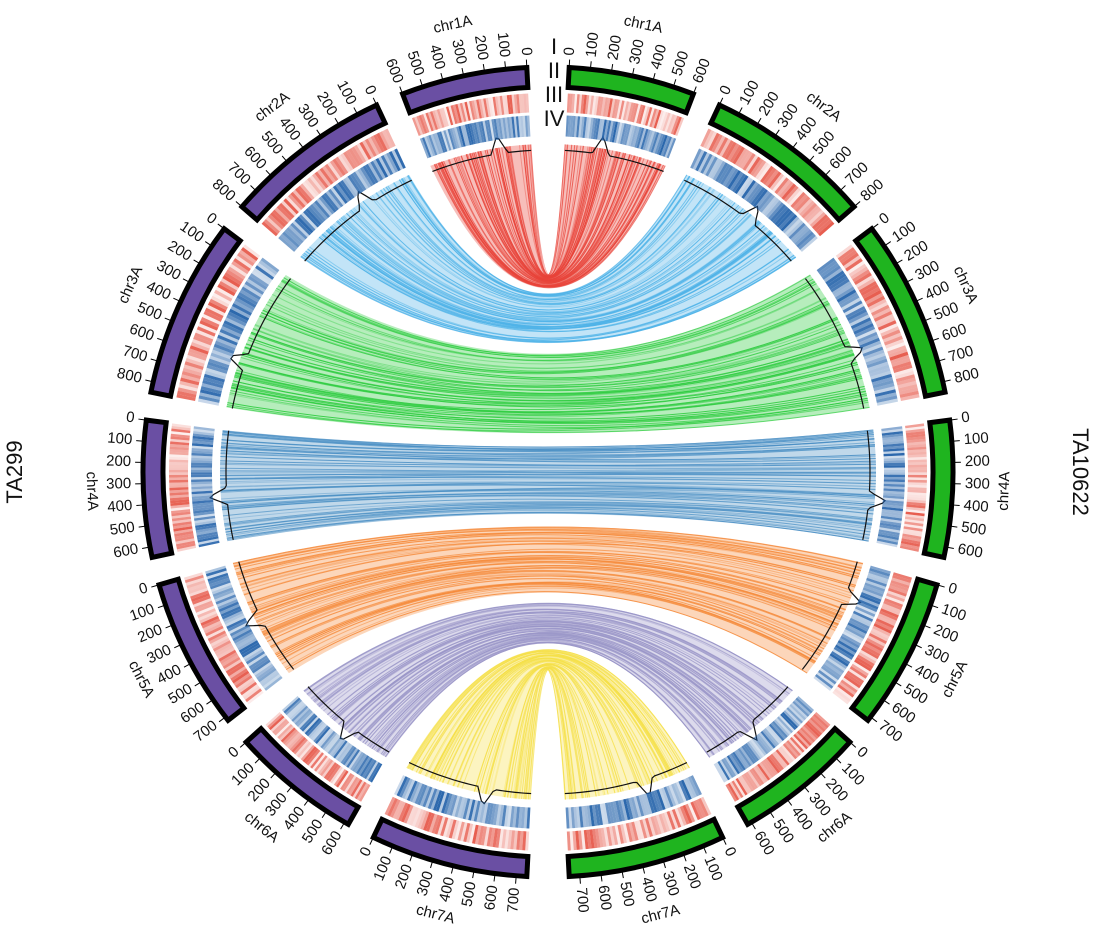 Image resolution: width=1095 pixels, height=940 pixels. Describe the element at coordinates (211, 218) in the screenshot. I see `tick-label: 0` at that location.